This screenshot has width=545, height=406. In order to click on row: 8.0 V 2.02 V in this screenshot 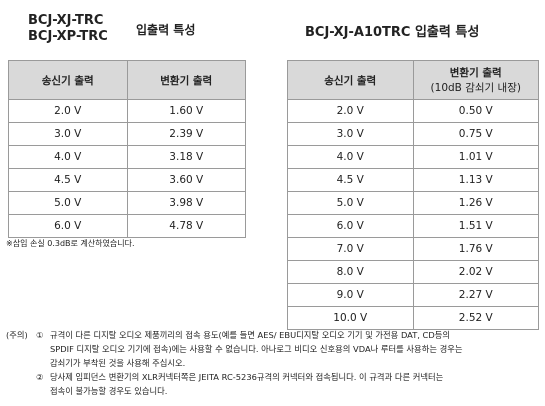, I will do `click(413, 272)`.